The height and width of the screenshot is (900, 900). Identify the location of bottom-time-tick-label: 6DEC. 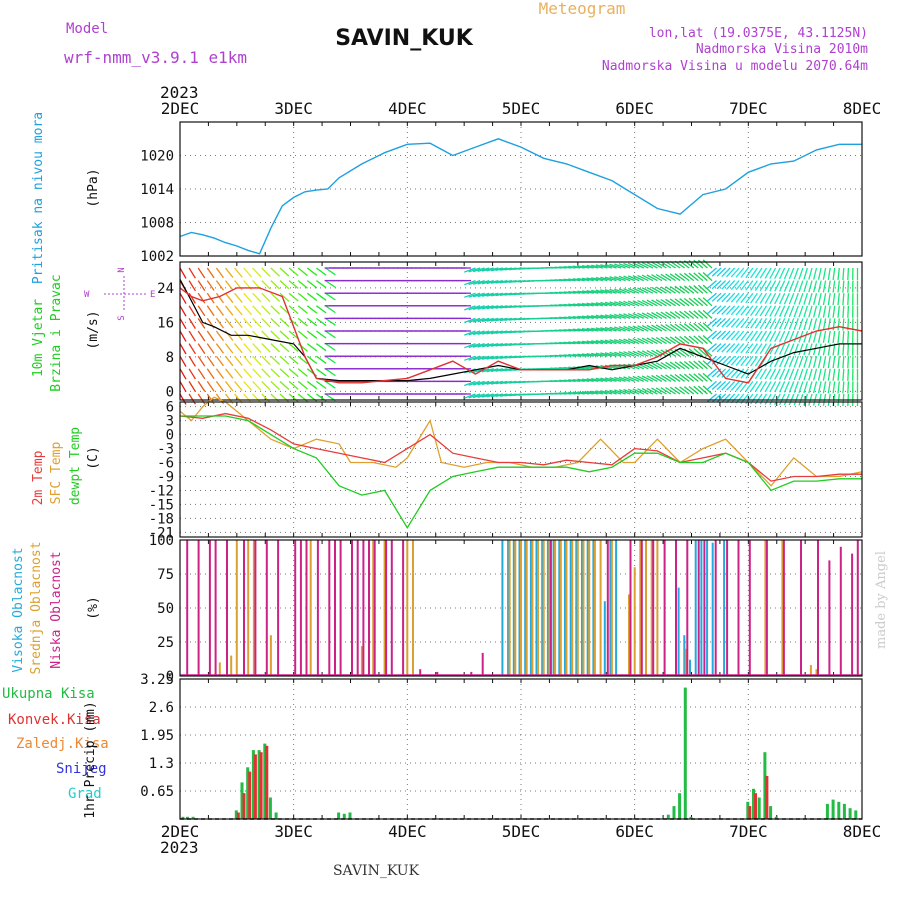
(634, 831).